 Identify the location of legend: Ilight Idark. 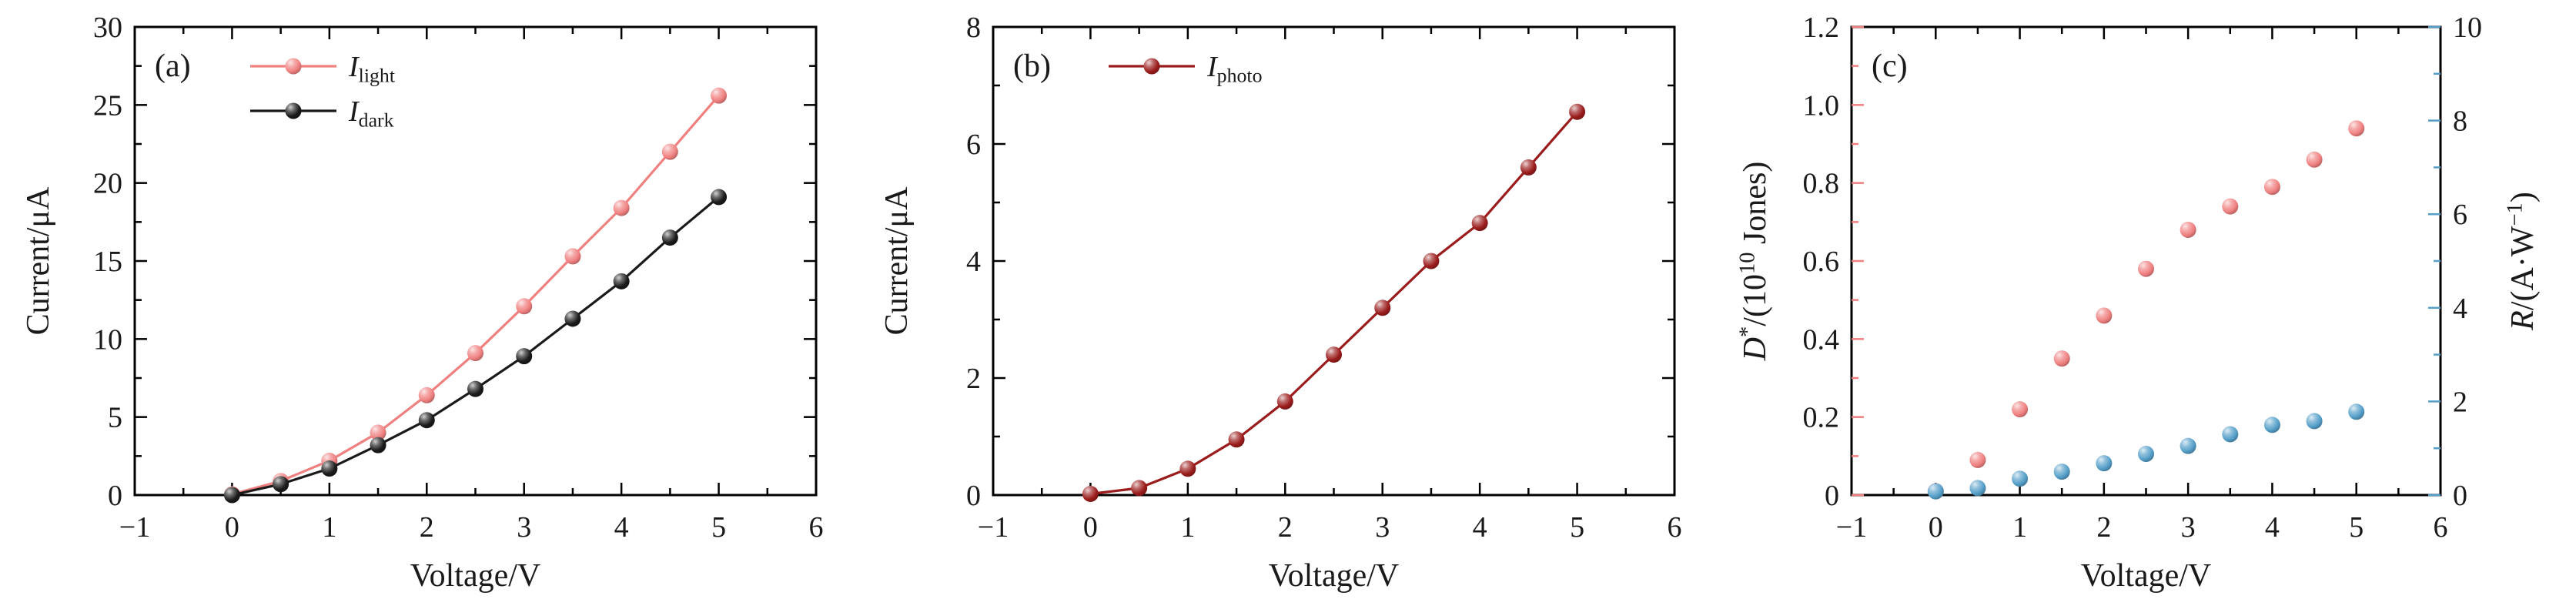
(323, 91).